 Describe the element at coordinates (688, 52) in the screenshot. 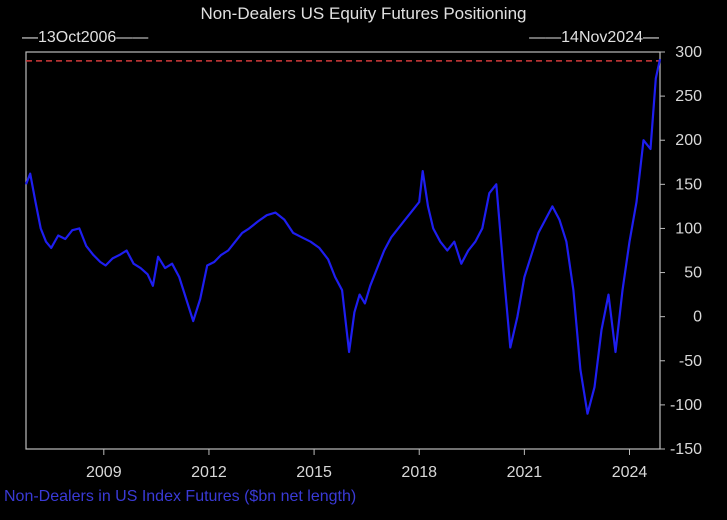

I see `y-tick-label: 300` at that location.